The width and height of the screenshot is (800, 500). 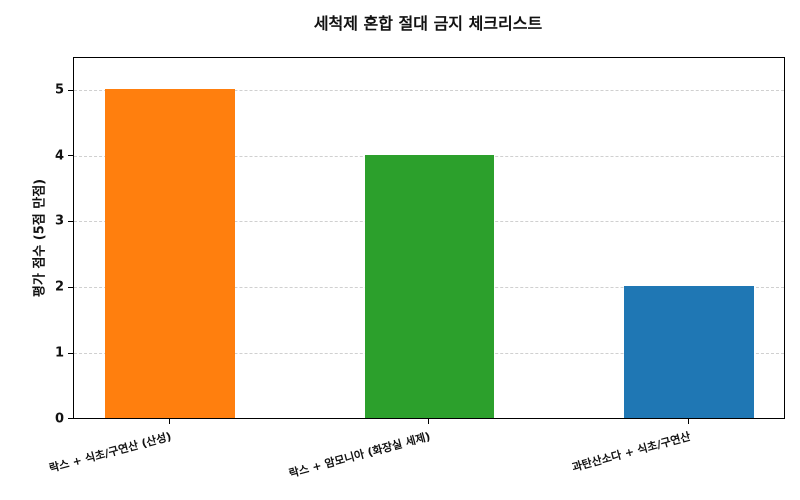 What do you see at coordinates (429, 286) in the screenshot?
I see `bar-bleach-ammonia` at bounding box center [429, 286].